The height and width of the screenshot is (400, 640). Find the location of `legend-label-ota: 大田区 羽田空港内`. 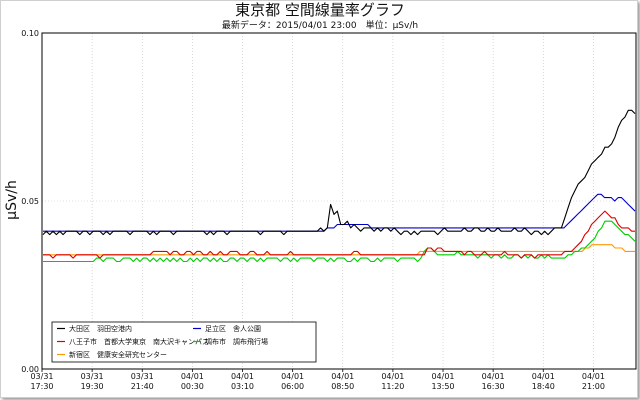

legend-label-ota: 大田区 羽田空港内 is located at coordinates (100, 328).